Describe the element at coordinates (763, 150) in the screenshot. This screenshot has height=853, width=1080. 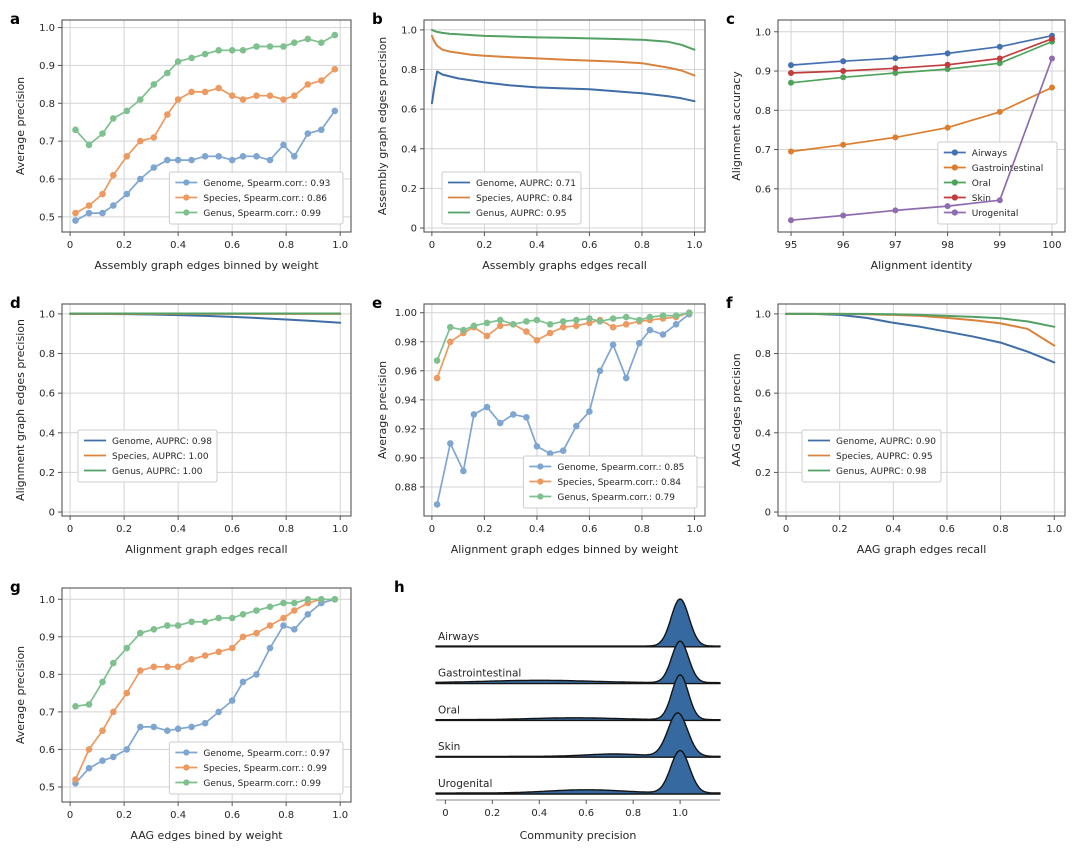
I see `svg-text: 0.7` at that location.